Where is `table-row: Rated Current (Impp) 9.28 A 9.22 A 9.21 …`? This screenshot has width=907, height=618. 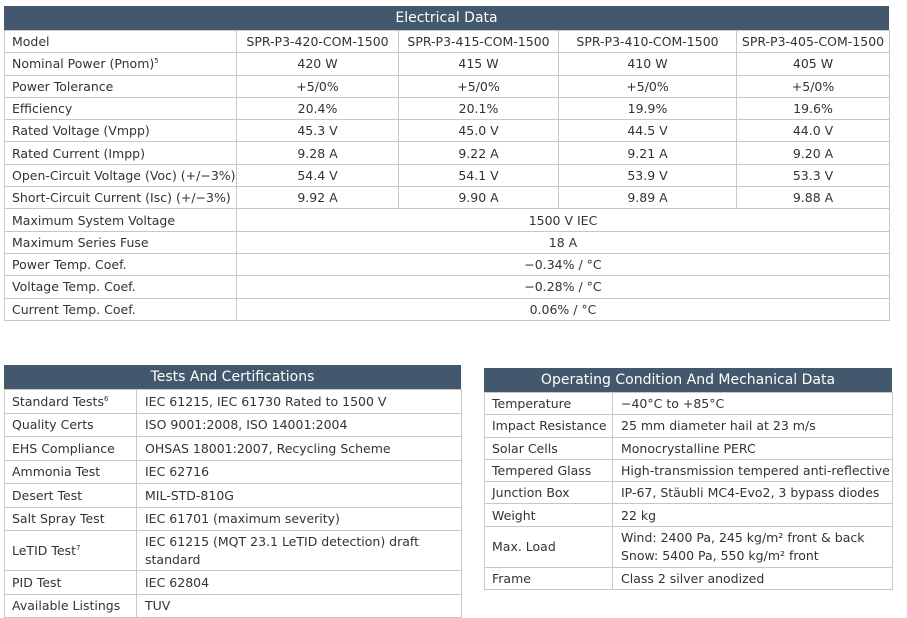
table-row: Rated Current (Impp) 9.28 A 9.22 A 9.21 … is located at coordinates (447, 153).